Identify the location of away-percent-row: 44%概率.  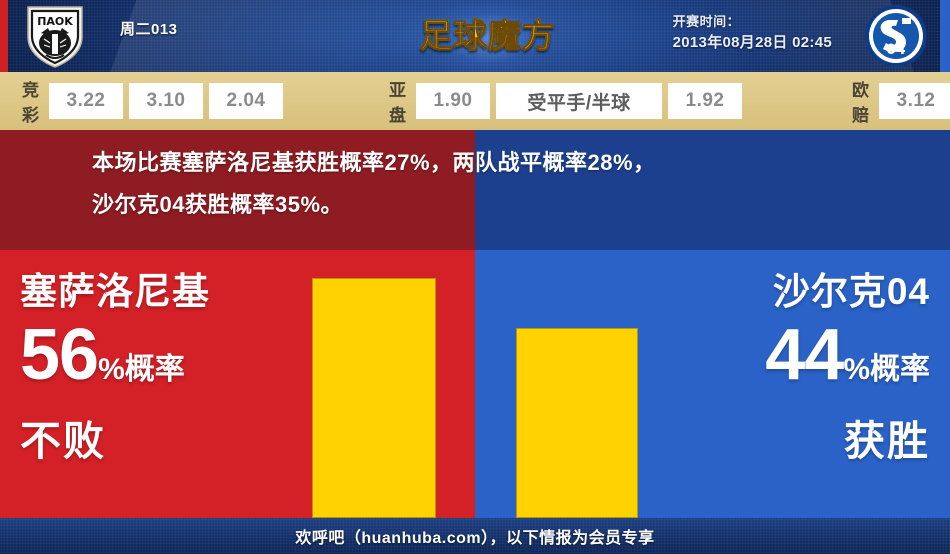
(785, 365).